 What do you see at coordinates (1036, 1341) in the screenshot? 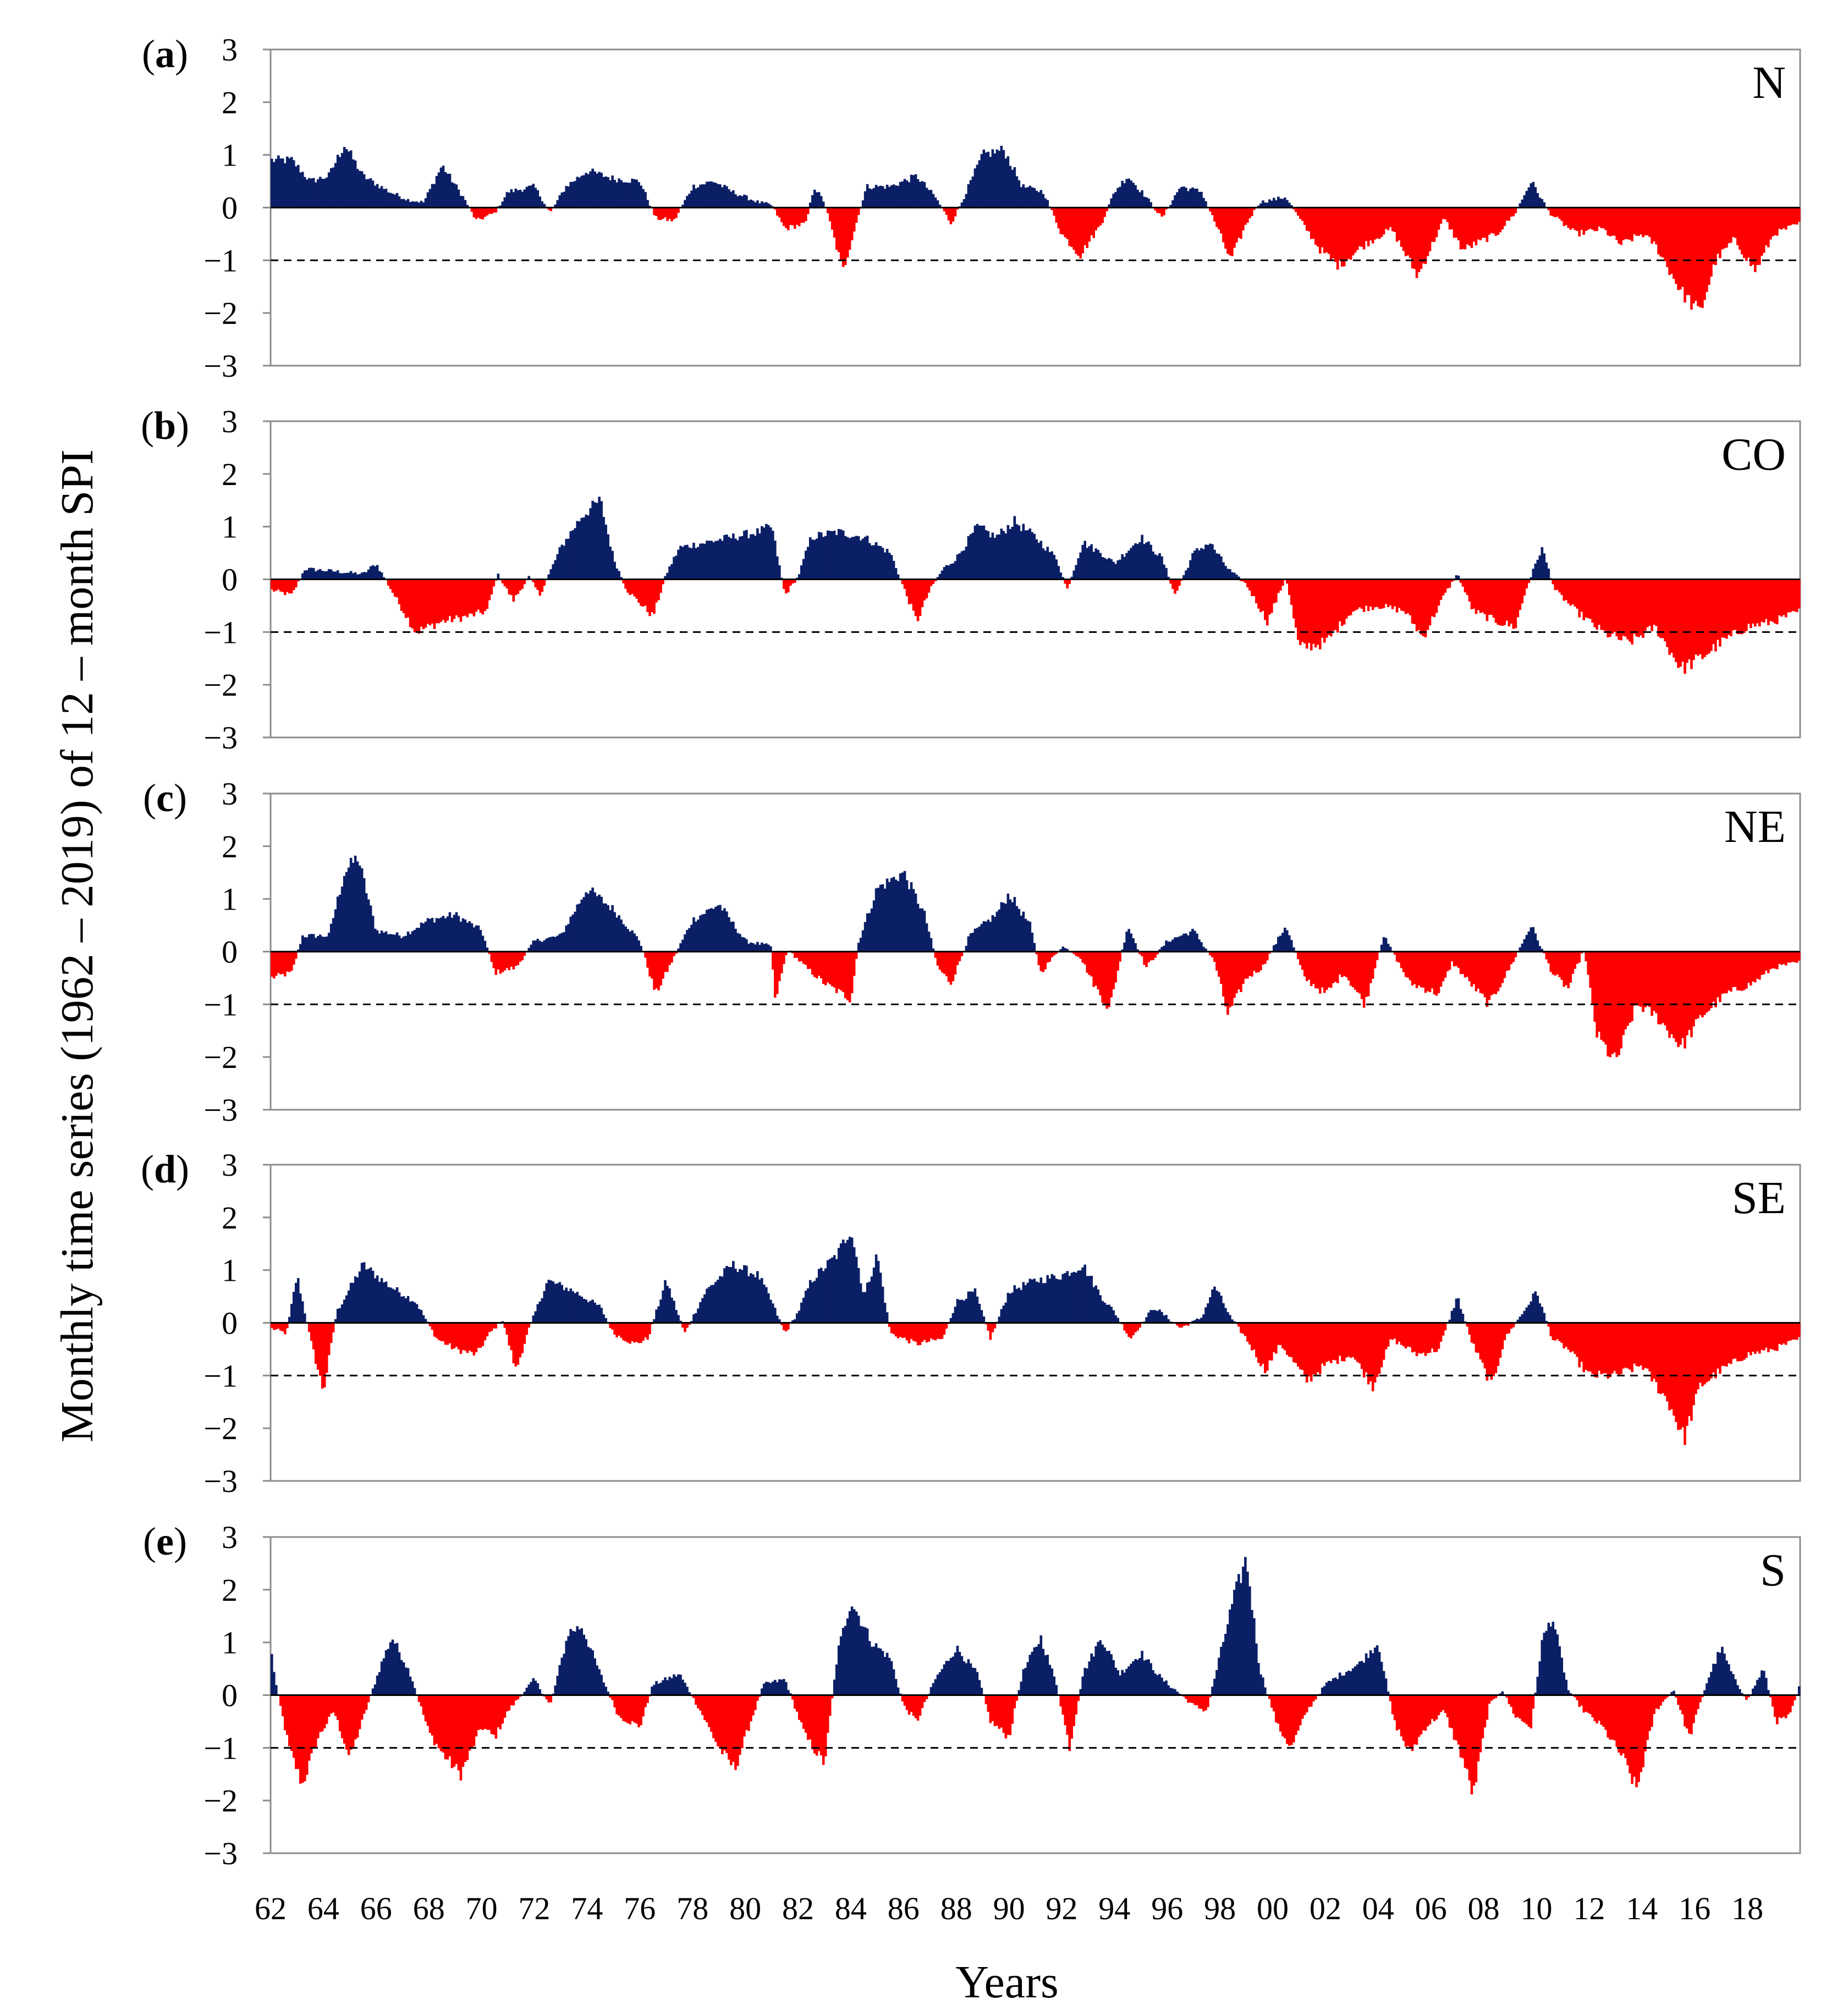
I see `spi-bars` at bounding box center [1036, 1341].